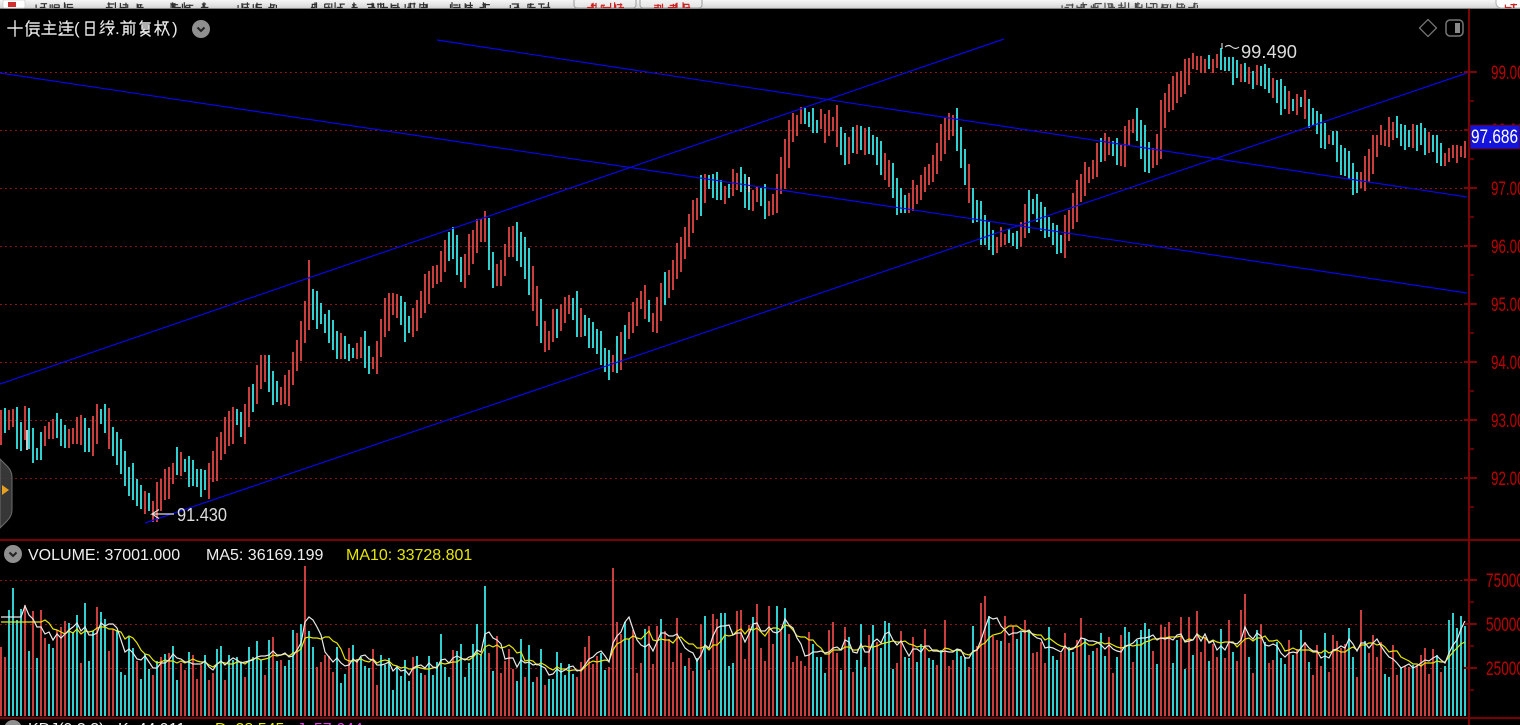  Describe the element at coordinates (1503, 625) in the screenshot. I see `svg-text: 50000` at that location.